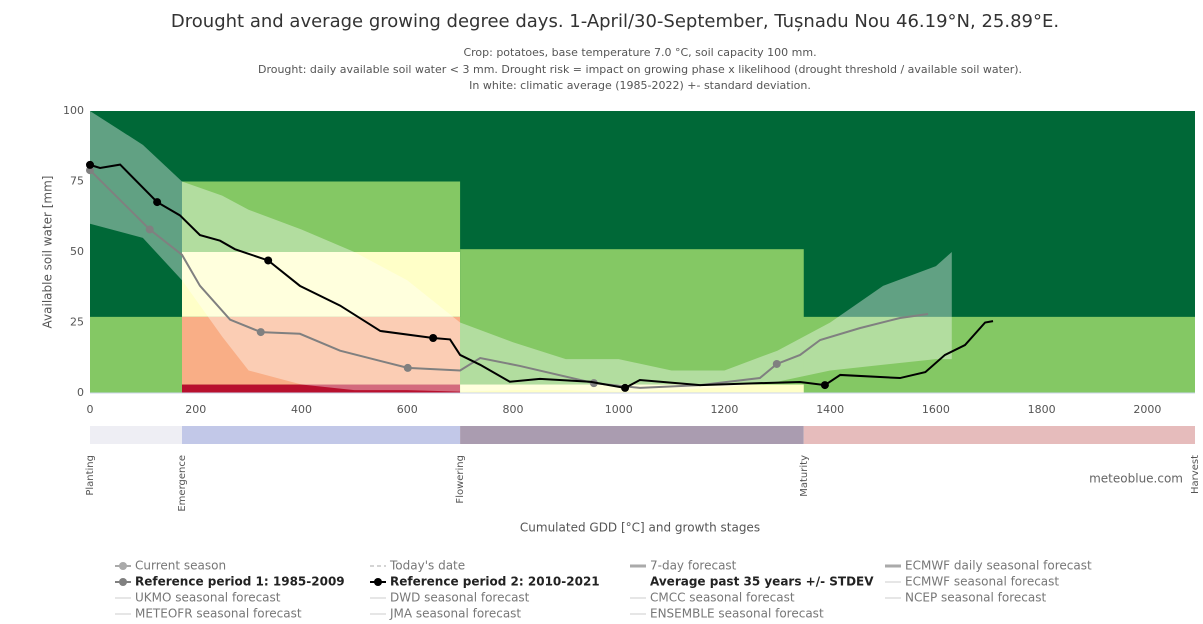 This screenshot has height=624, width=1203. I want to click on legend-label: Today's date, so click(427, 566).